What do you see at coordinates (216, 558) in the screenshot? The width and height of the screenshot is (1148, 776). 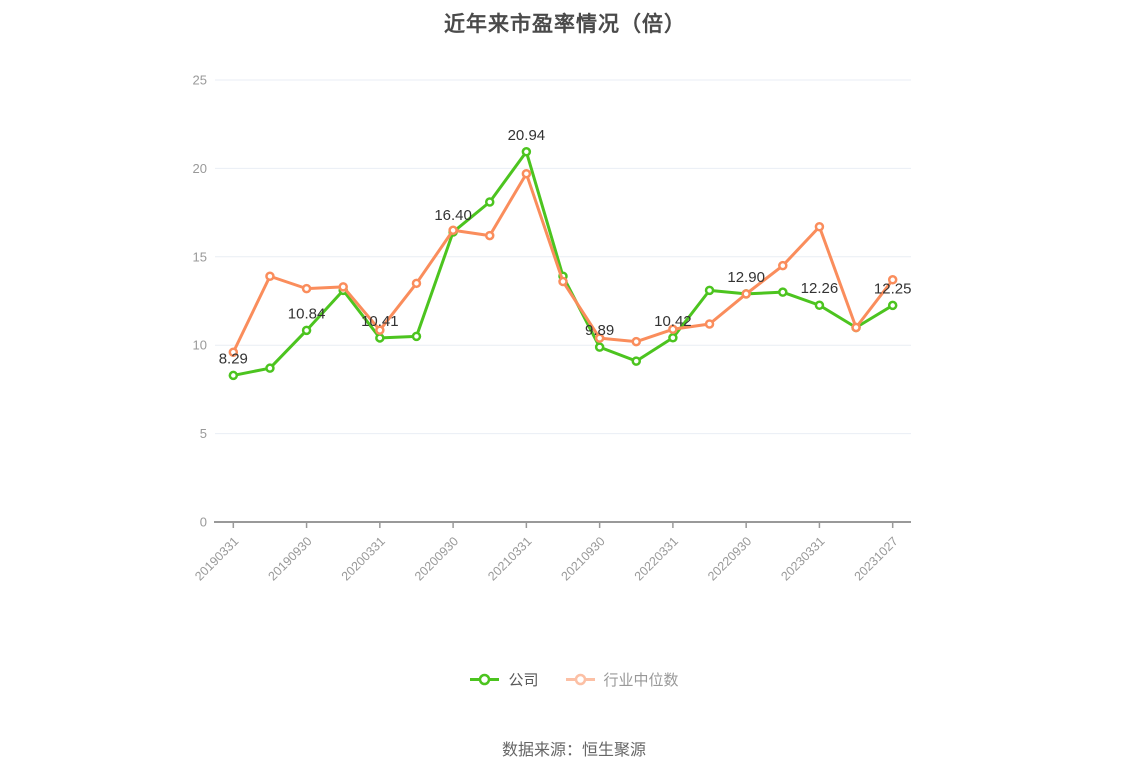 I see `x-axis-label: 20190331` at bounding box center [216, 558].